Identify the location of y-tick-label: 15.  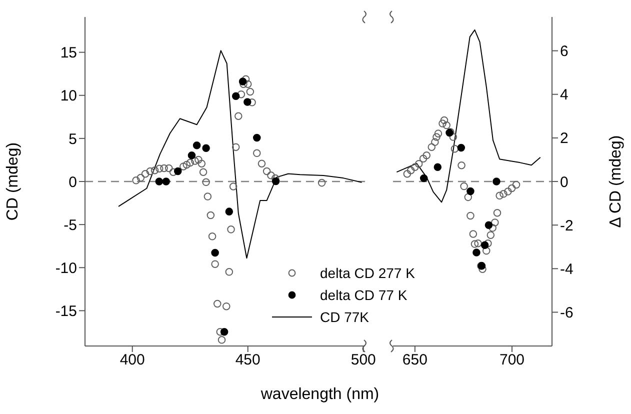
(68, 53).